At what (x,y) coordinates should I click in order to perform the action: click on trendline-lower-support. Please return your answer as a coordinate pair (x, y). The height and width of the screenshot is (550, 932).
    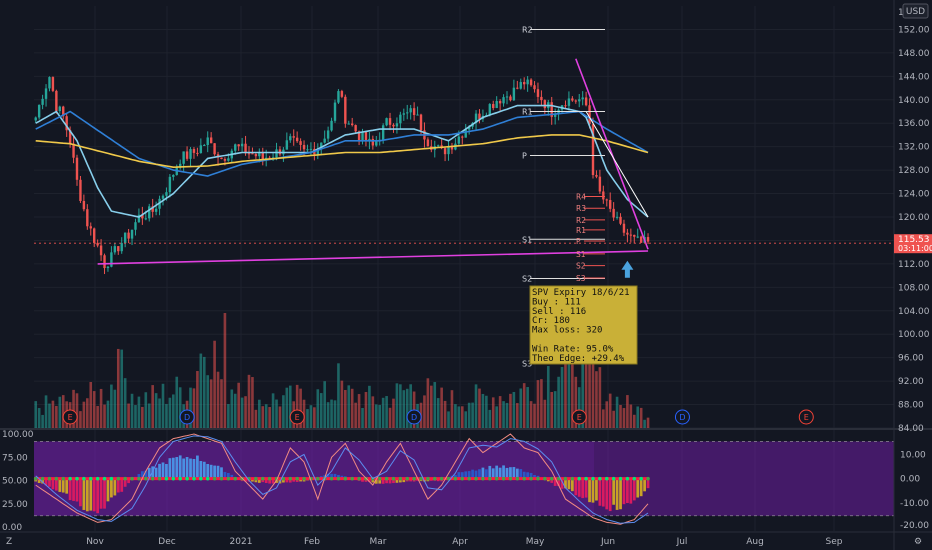
    Looking at the image, I should click on (373, 257).